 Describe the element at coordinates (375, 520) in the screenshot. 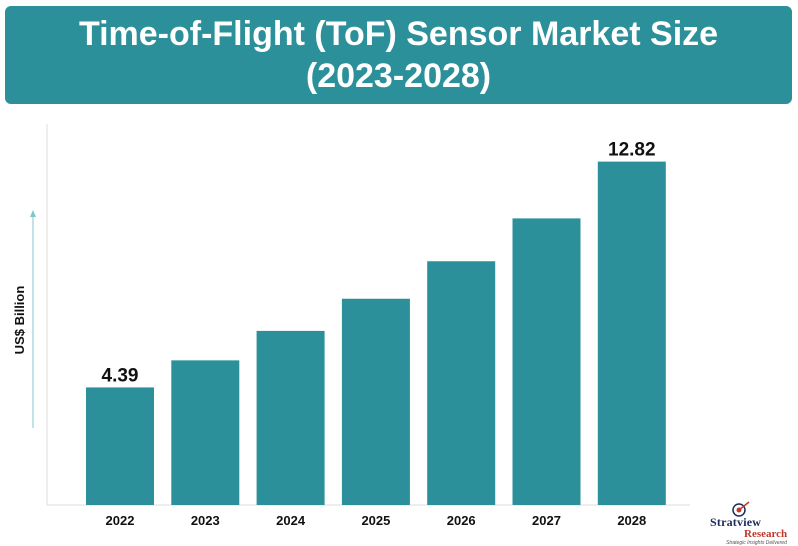

I see `x-tick-label-2025: 2025` at that location.